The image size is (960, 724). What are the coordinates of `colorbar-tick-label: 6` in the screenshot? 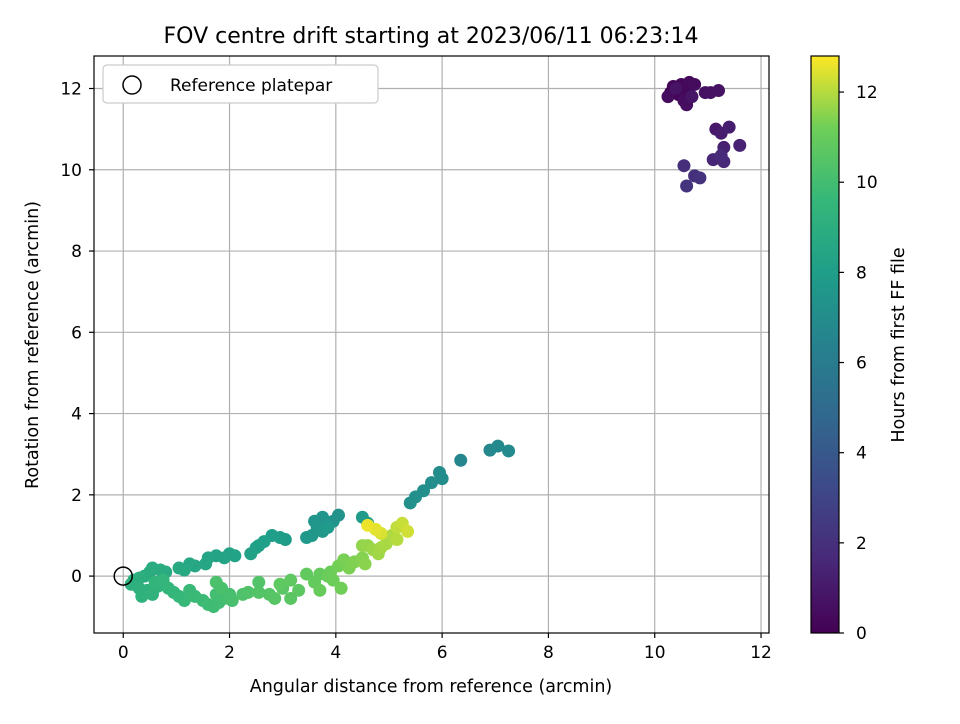 It's located at (861, 364).